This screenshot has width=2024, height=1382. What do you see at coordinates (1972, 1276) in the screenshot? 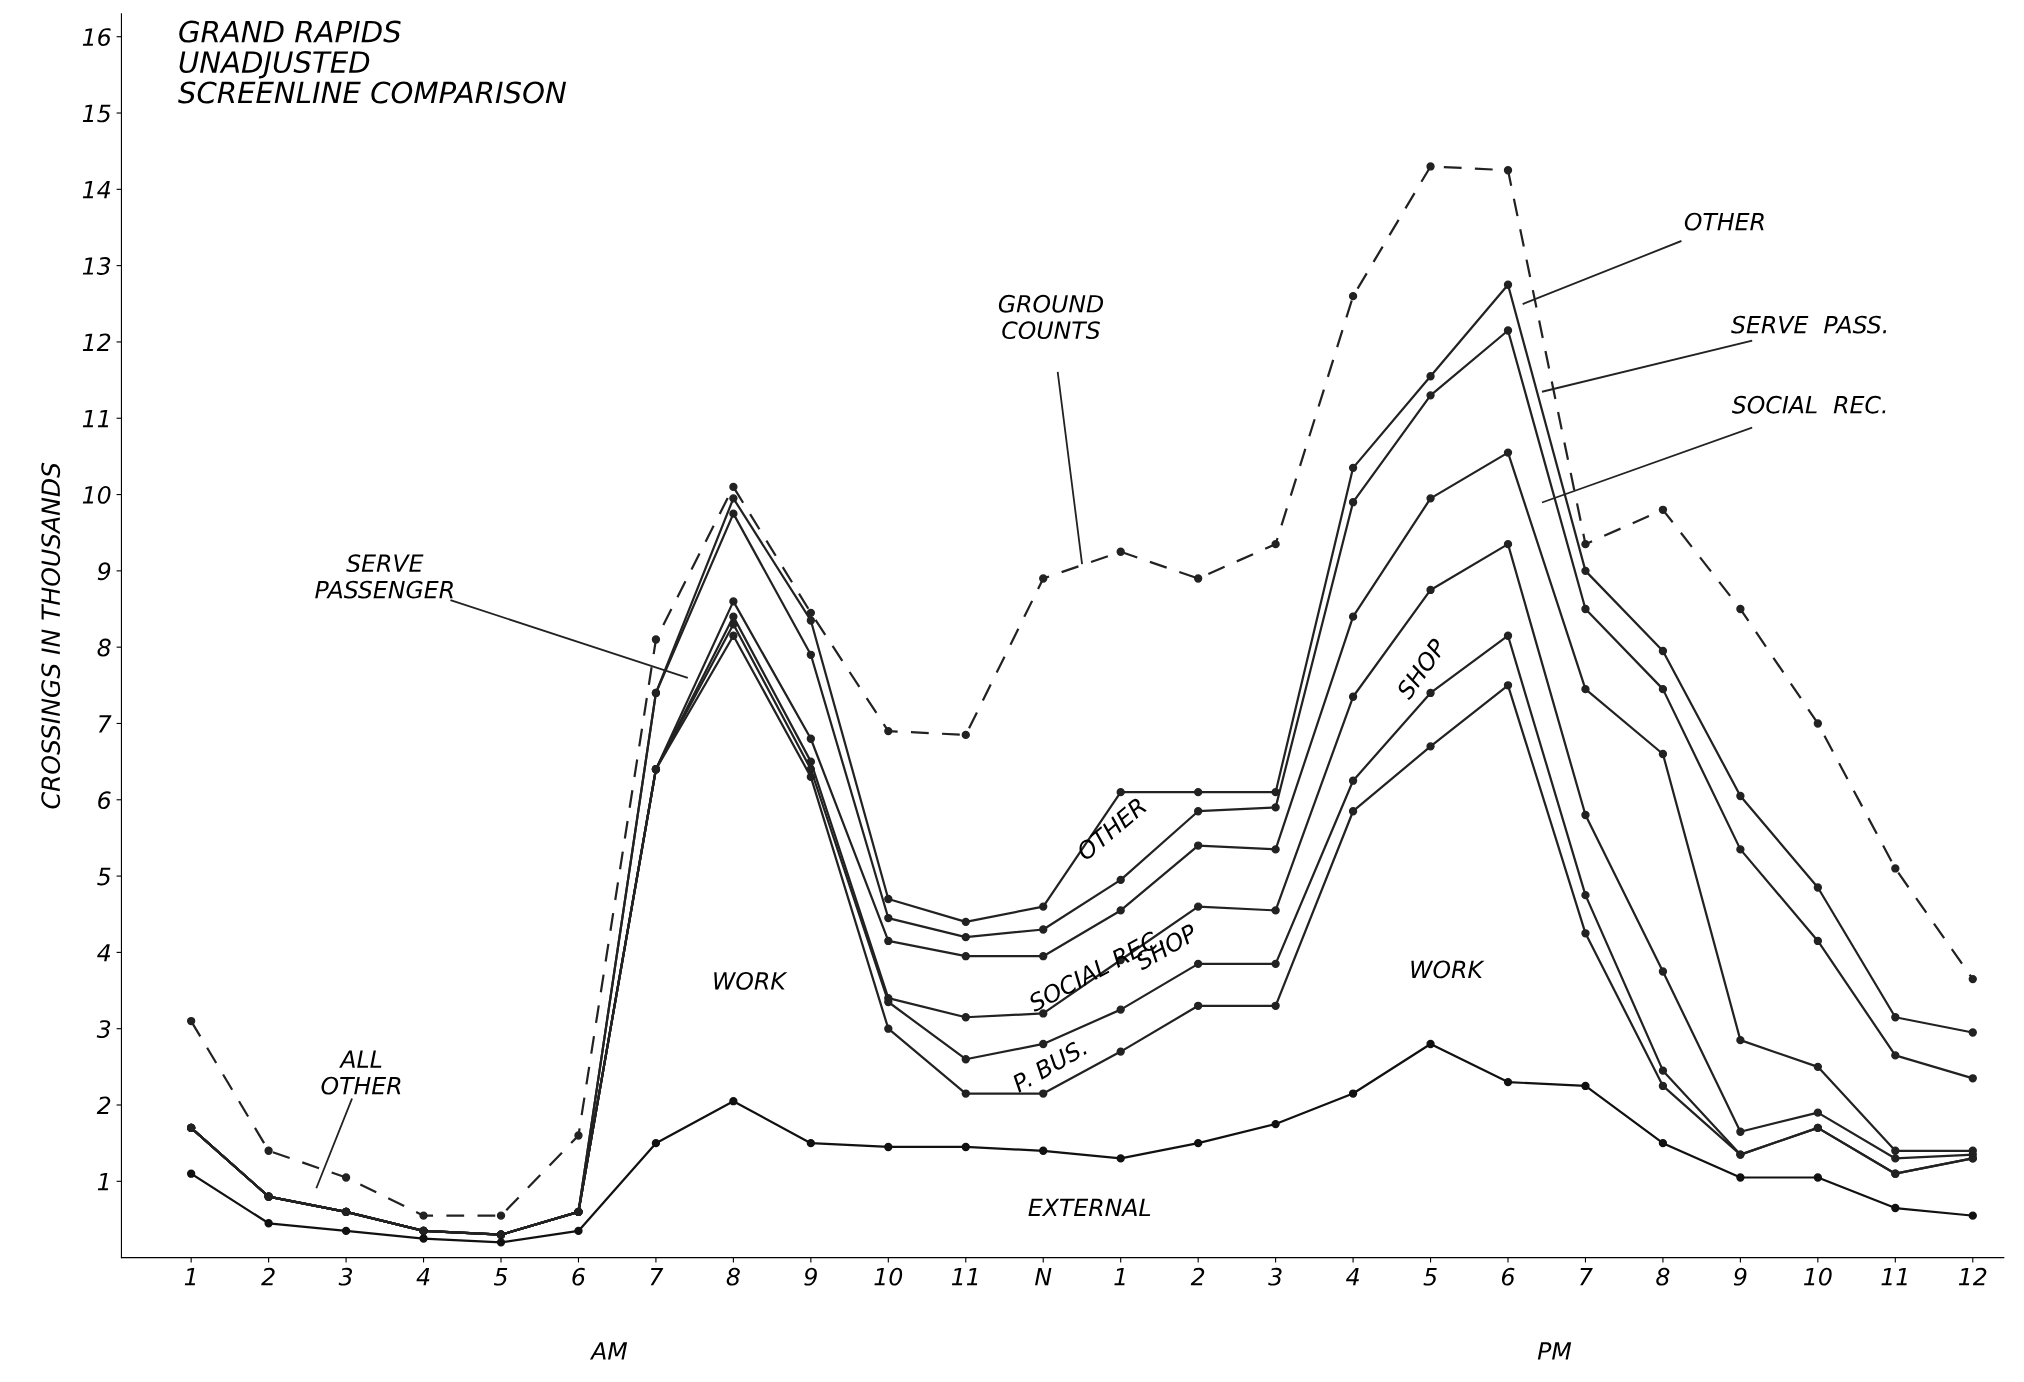
I see `x-tick-label: 12` at bounding box center [1972, 1276].